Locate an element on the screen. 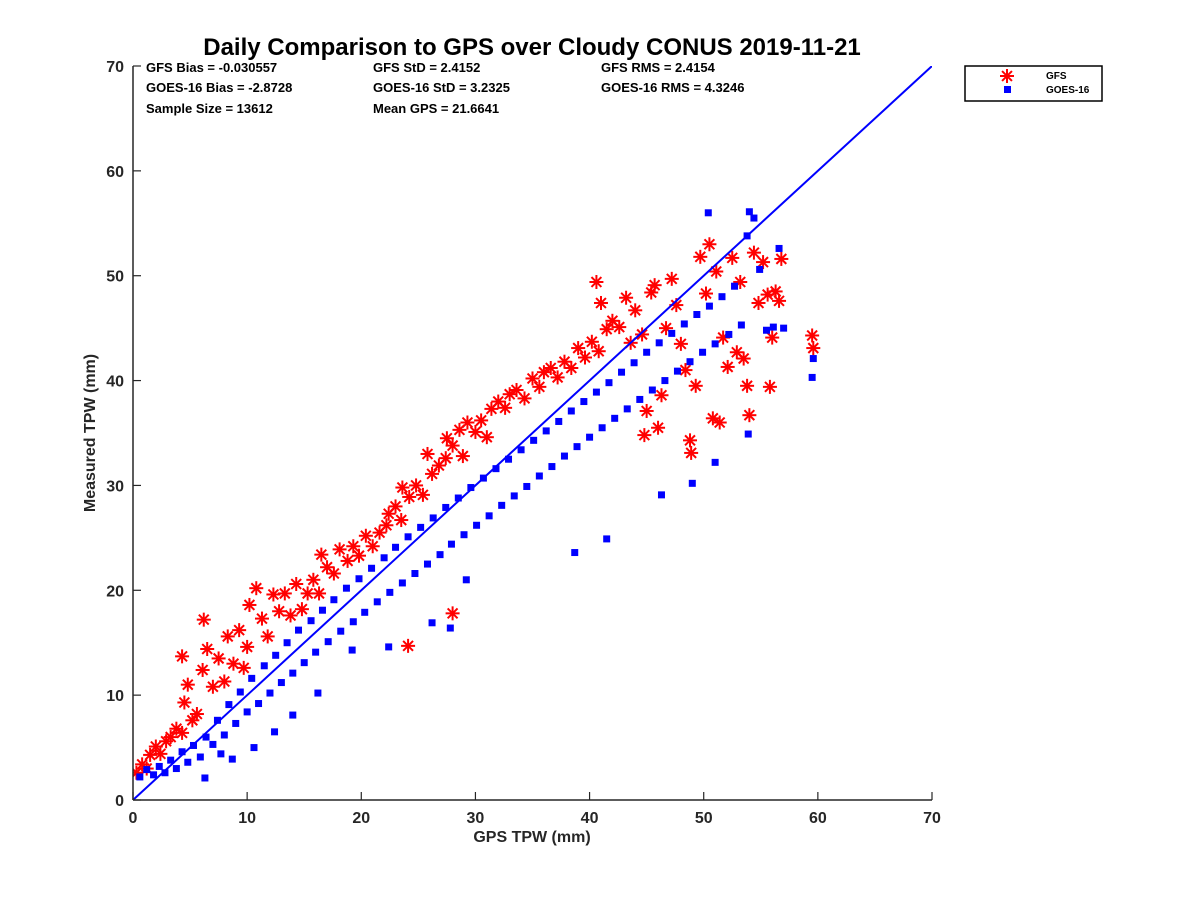 The image size is (1200, 905). legend-gfs-asterisk is located at coordinates (1007, 76).